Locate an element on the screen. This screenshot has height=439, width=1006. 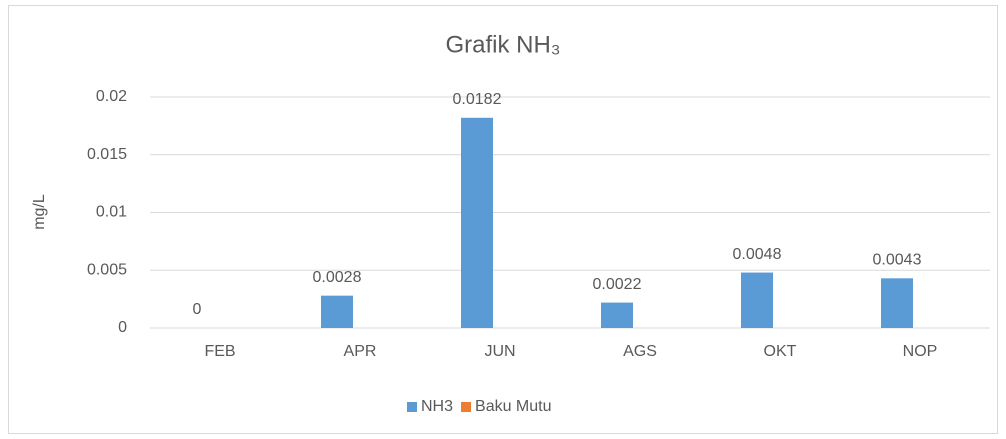
data-label: 0 is located at coordinates (197, 309).